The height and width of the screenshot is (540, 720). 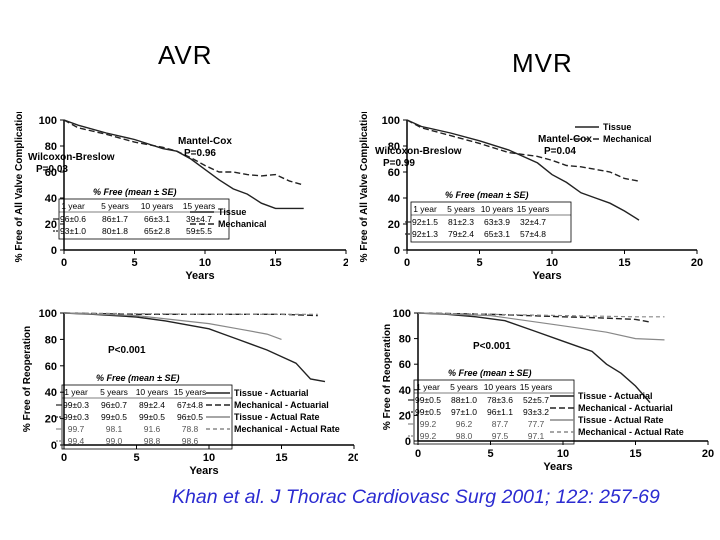 I want to click on table-cell: 99.0, so click(x=114, y=441).